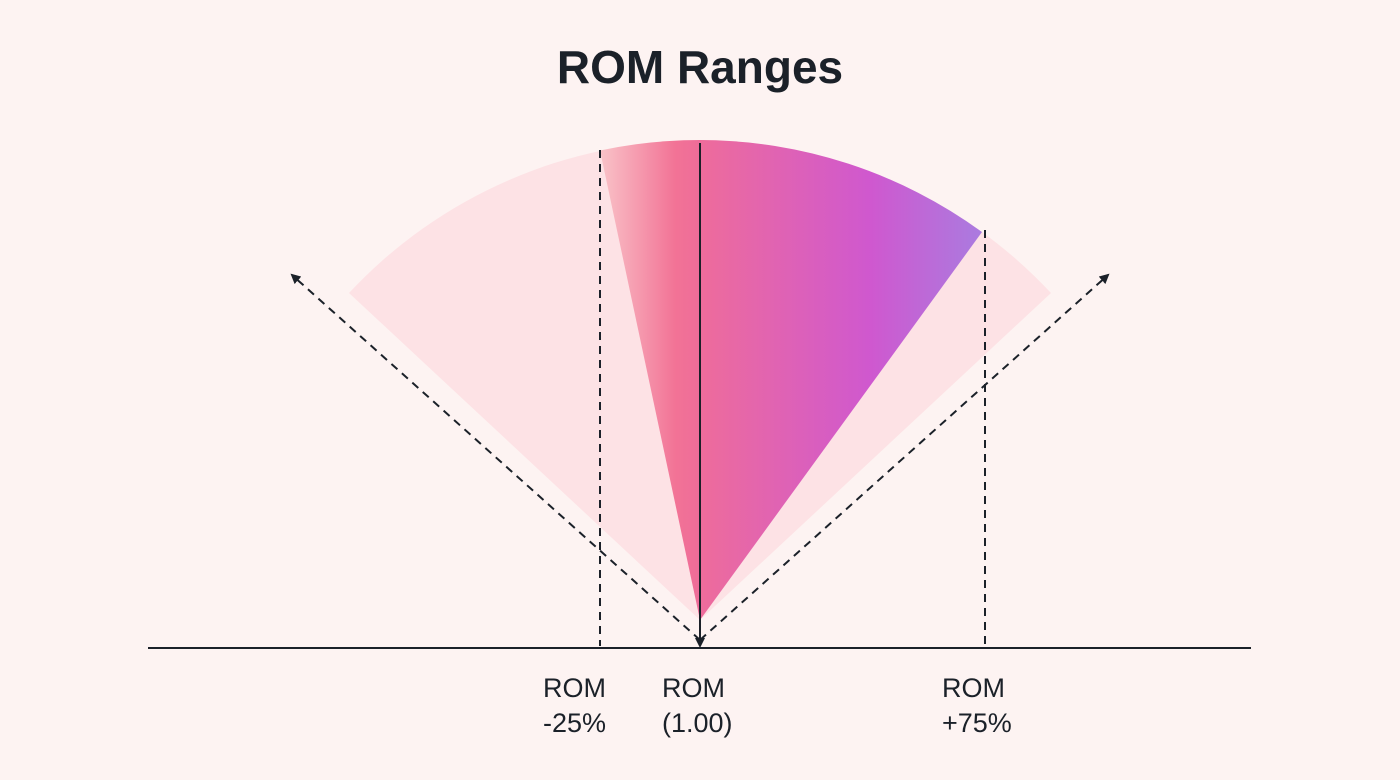 The image size is (1400, 780). I want to click on label-line: (1.00), so click(697, 723).